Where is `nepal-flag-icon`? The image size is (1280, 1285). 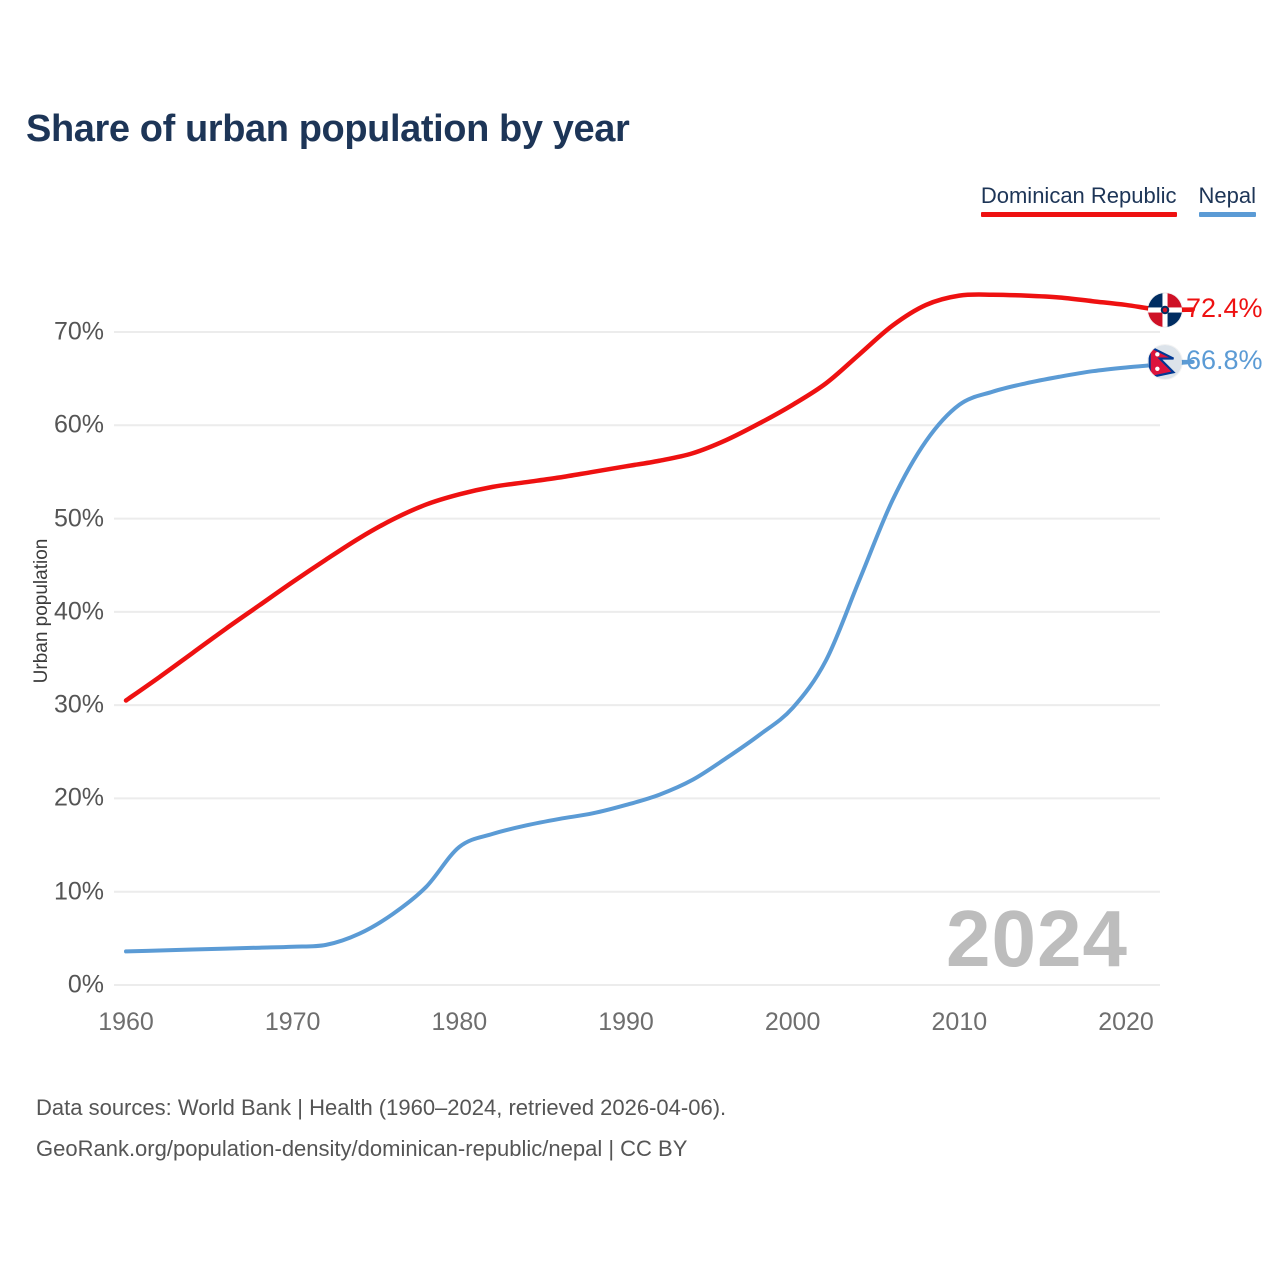
nepal-flag-icon is located at coordinates (1165, 361).